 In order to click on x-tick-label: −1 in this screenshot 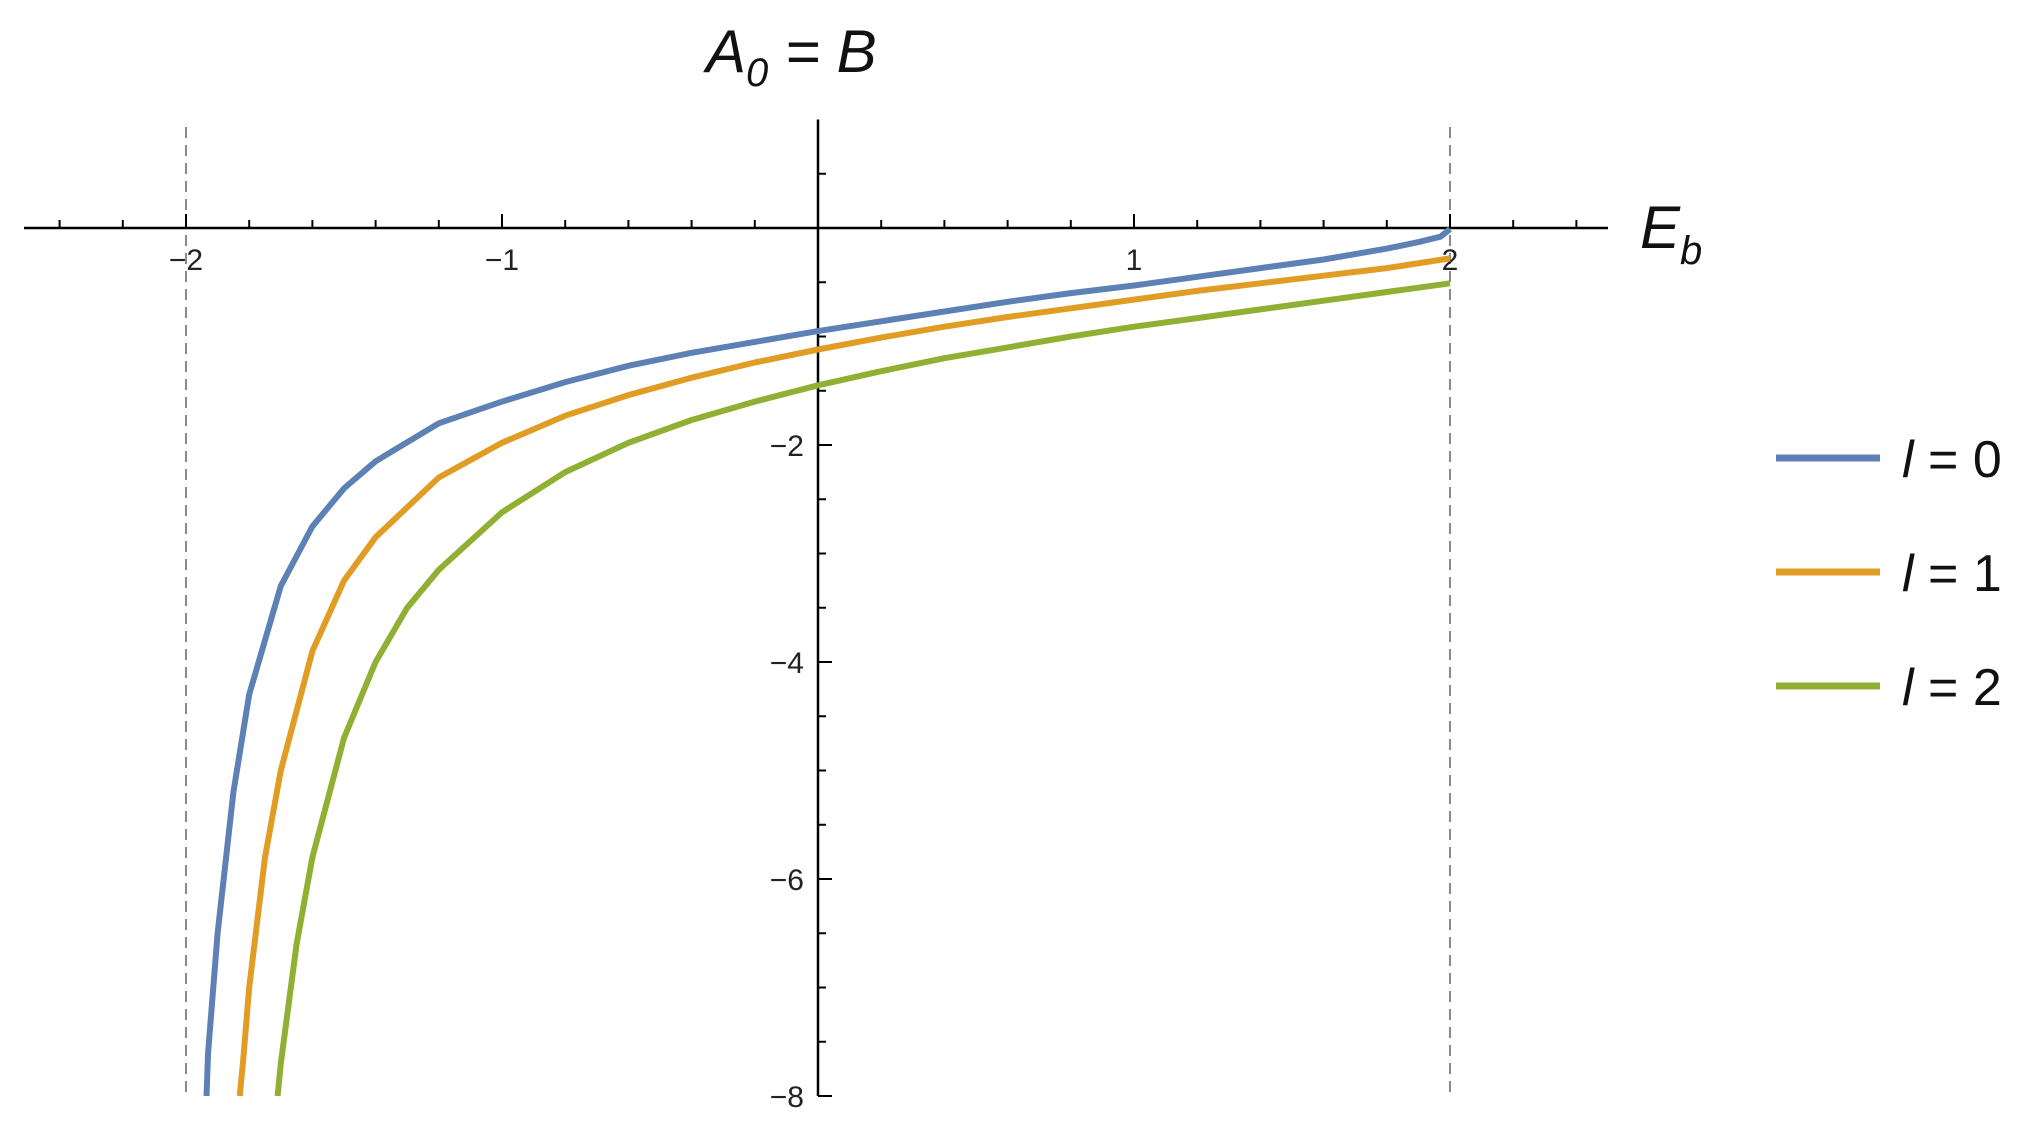, I will do `click(502, 260)`.